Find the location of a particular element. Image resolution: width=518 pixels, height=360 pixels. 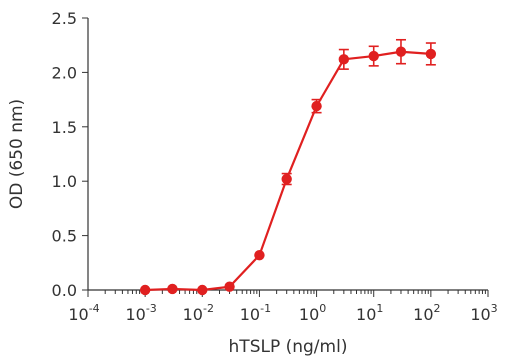

y-tick-label: 1.0 is located at coordinates (64, 181).